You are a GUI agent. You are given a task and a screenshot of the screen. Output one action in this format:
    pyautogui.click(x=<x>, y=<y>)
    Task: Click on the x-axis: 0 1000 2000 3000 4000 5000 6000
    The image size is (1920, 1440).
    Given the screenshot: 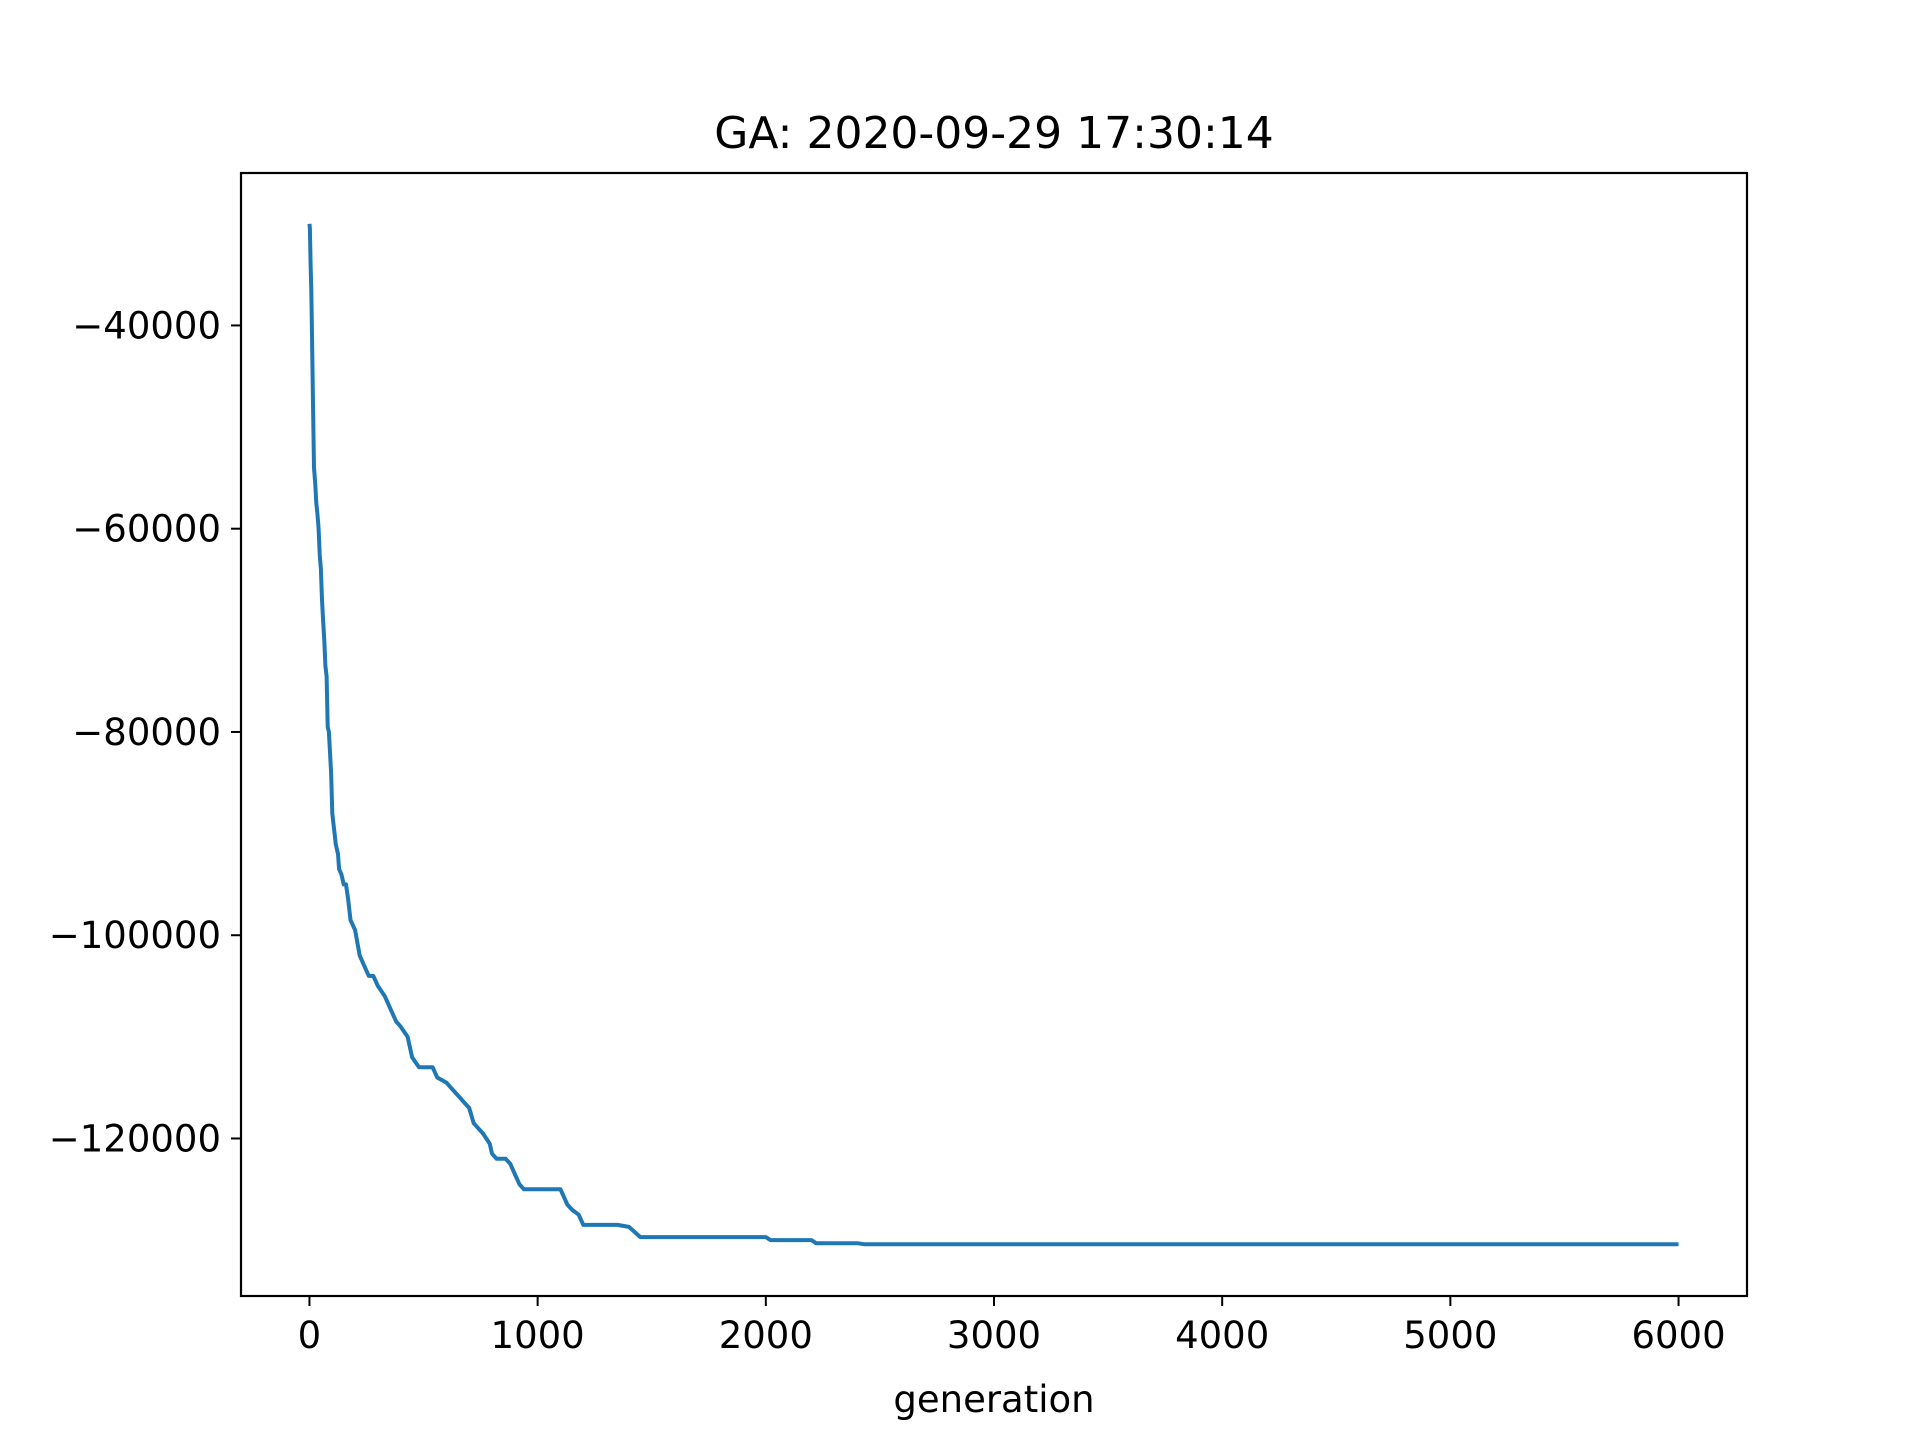 What is the action you would take?
    pyautogui.click(x=1012, y=1326)
    